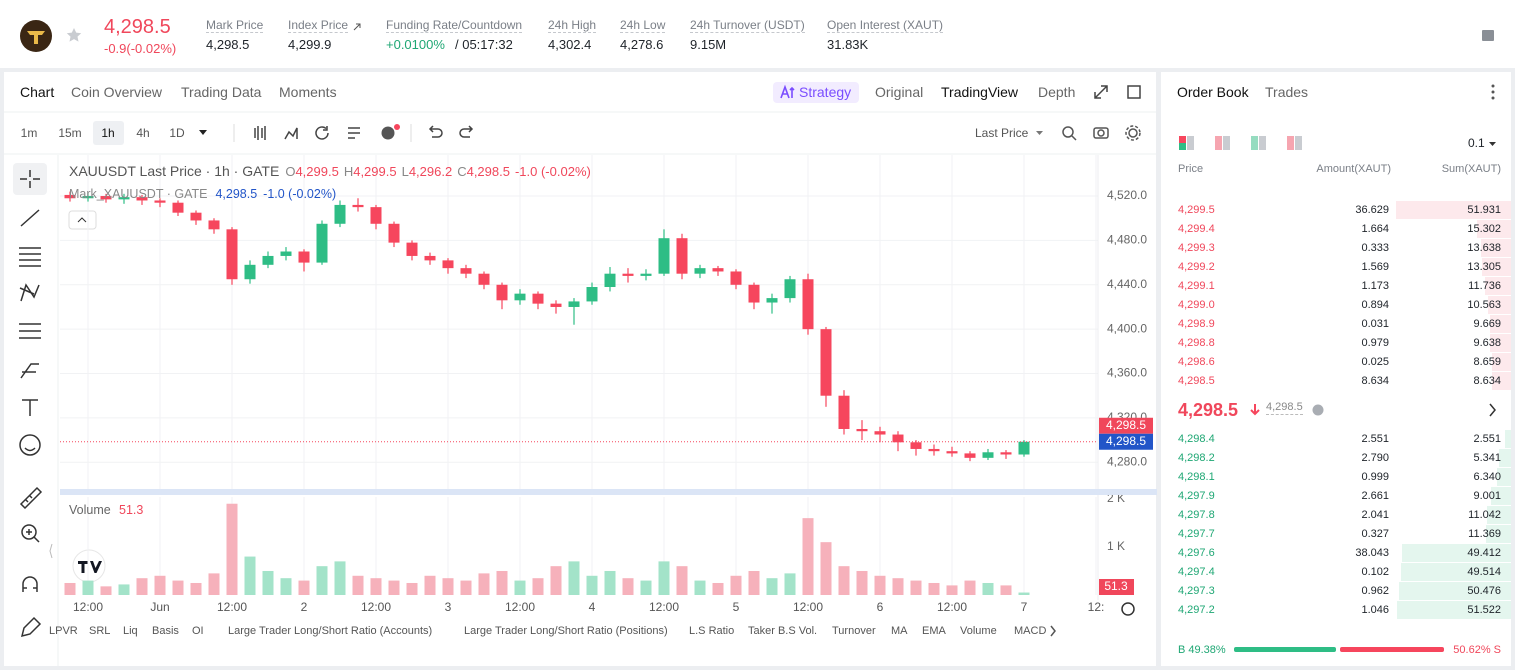 Image resolution: width=1515 pixels, height=670 pixels. Describe the element at coordinates (1101, 92) in the screenshot. I see `fullscreen-icon` at that location.